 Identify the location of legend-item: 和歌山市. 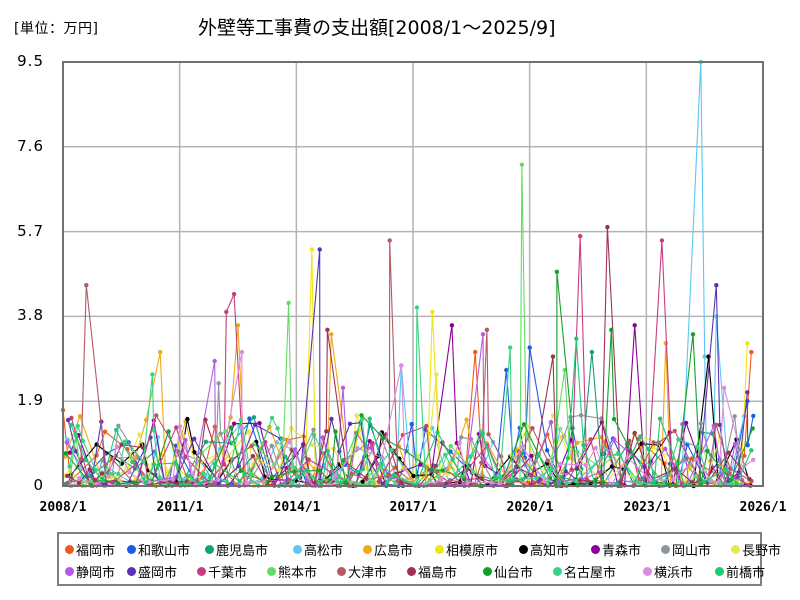
(166, 549).